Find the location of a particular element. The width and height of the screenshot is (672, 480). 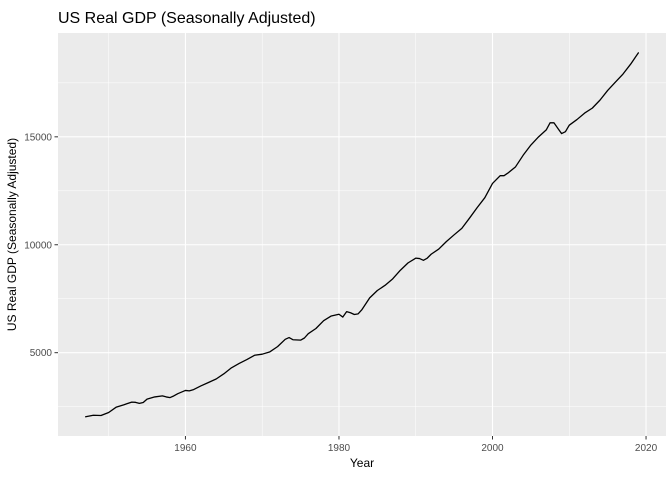

x-axis-title: Year is located at coordinates (362, 463).